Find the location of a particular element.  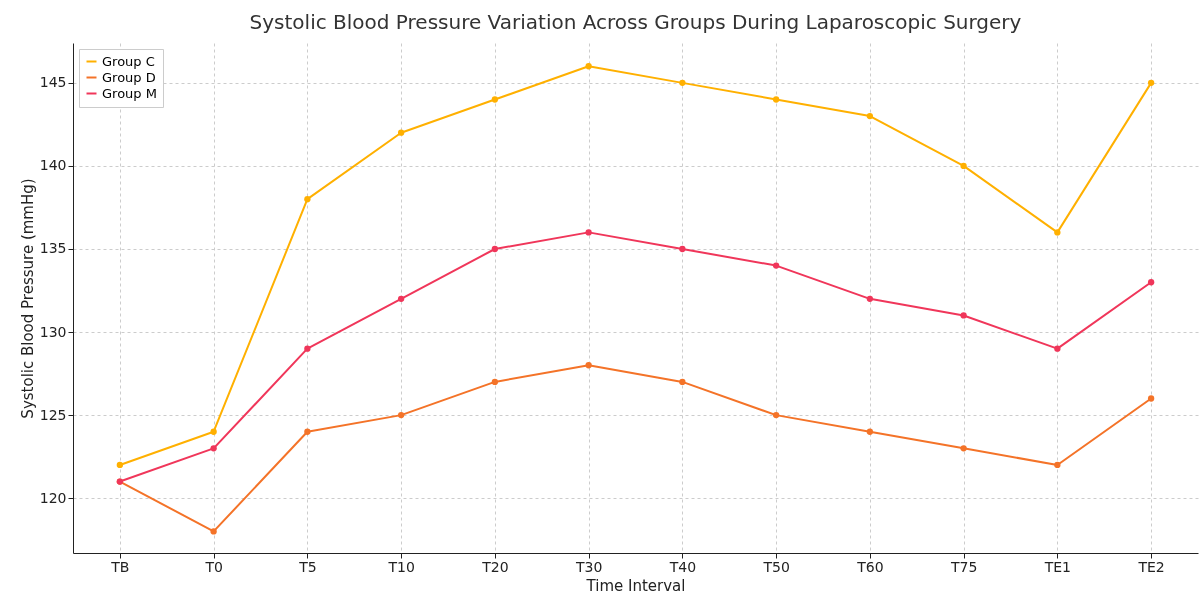

y-axis-title: Systolic Blood Pressure (mmHg) is located at coordinates (27, 298).